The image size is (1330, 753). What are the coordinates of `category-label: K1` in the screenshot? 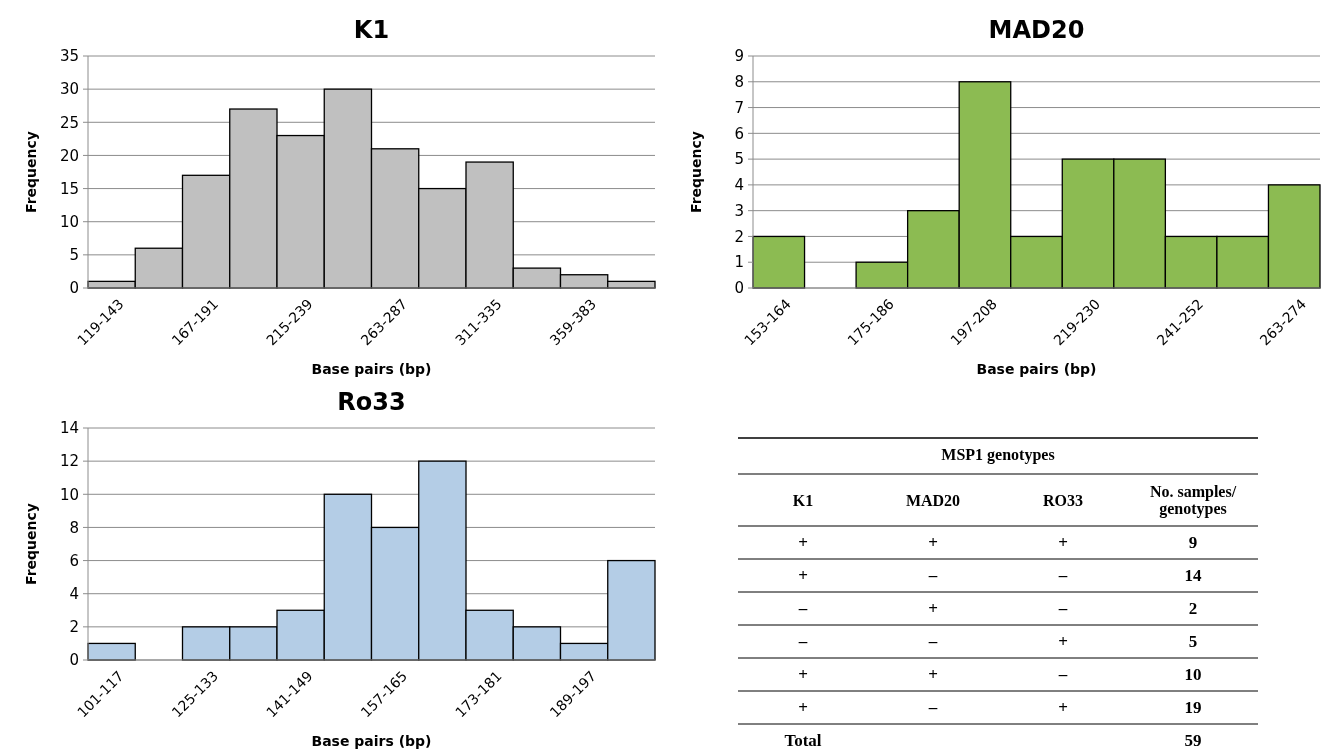 It's located at (803, 500).